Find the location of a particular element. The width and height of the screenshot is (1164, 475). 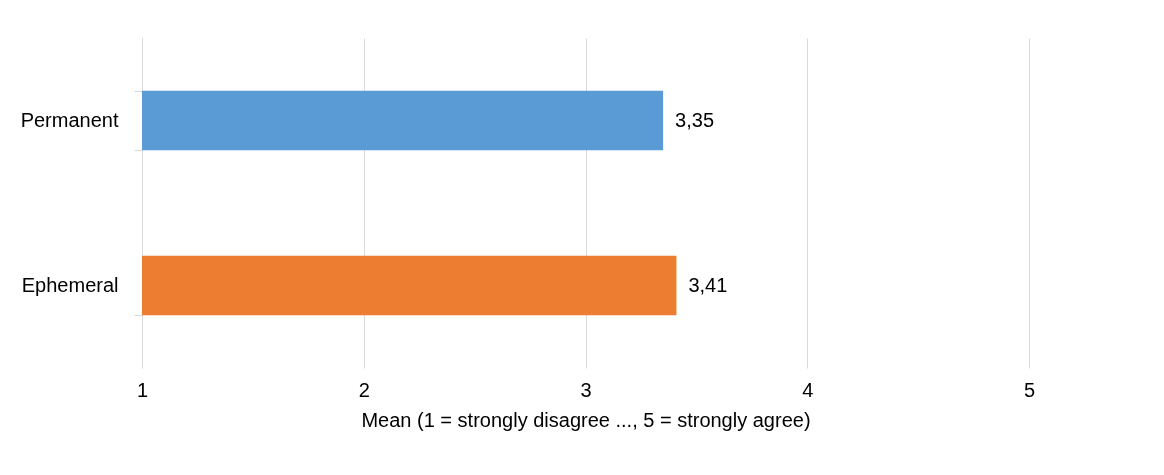

x-axis-title: Mean (1 = strongly disagree ..., 5 = strongly agree) is located at coordinates (586, 419).